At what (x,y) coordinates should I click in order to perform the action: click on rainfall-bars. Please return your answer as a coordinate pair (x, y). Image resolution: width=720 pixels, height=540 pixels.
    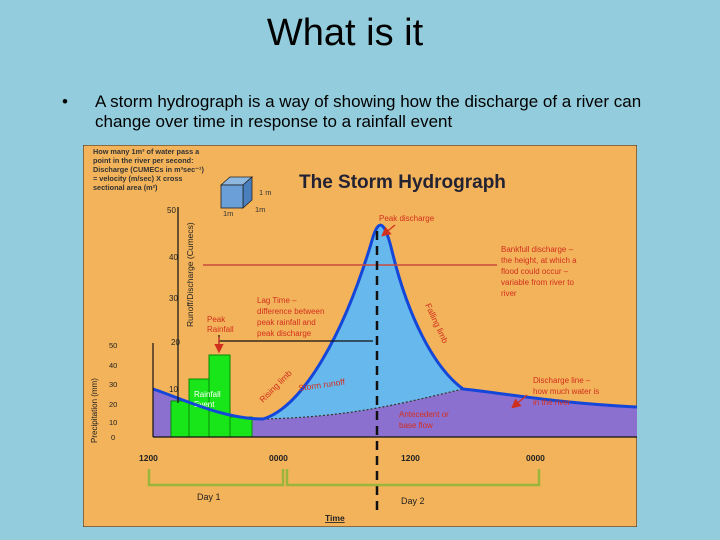
    Looking at the image, I should click on (211, 396).